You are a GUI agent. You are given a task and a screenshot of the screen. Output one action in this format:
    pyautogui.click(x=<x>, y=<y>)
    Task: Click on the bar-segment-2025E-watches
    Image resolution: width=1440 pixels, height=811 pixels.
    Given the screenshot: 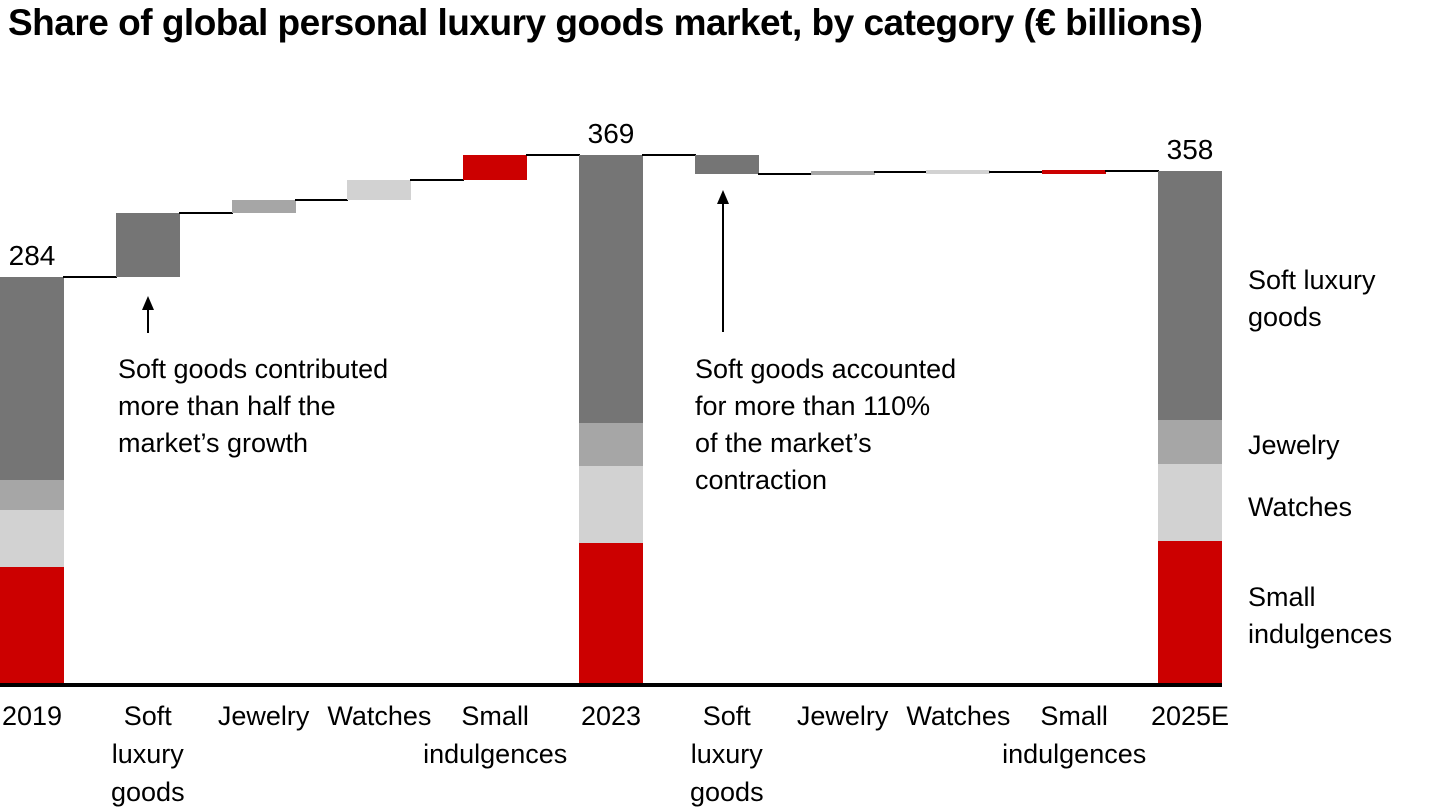 What is the action you would take?
    pyautogui.click(x=1190, y=503)
    